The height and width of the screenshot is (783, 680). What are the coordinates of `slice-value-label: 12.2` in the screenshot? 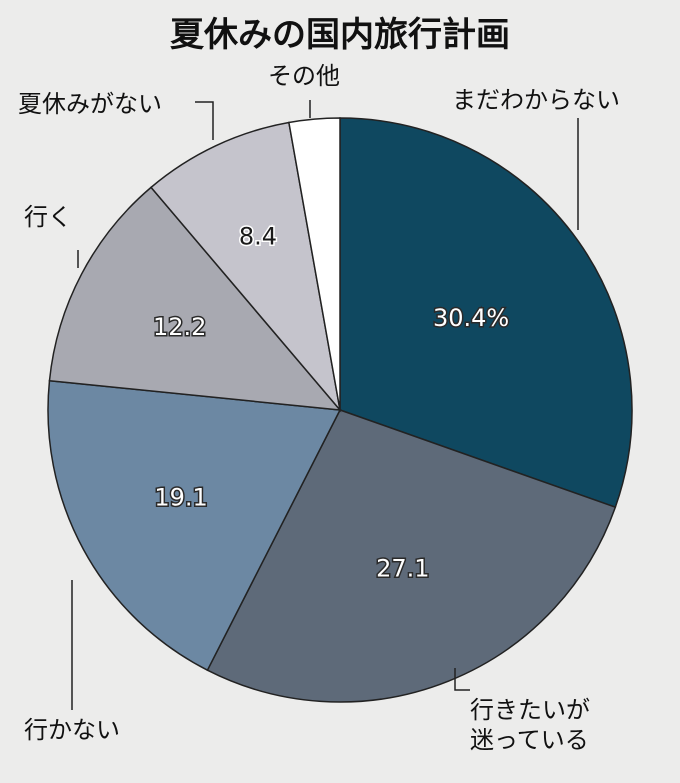 It's located at (179, 327).